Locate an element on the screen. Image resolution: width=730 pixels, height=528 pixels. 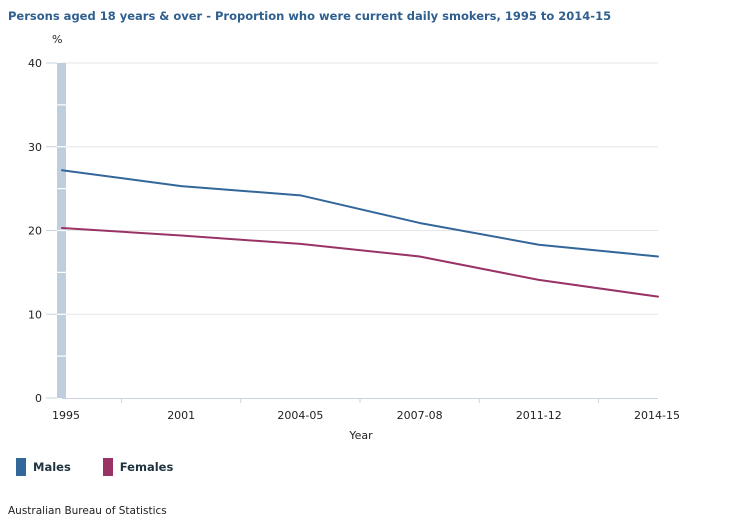
series-line-males is located at coordinates (360, 213).